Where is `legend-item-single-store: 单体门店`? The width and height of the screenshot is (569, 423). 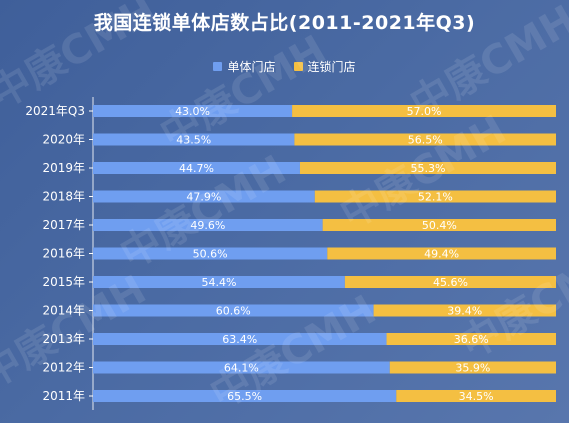
legend-item-single-store: 单体门店 is located at coordinates (244, 66).